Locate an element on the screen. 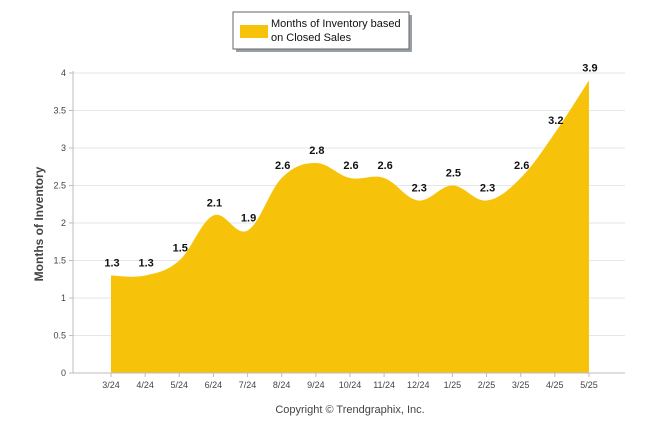 Image resolution: width=646 pixels, height=439 pixels. x-tick-label: 5/25 is located at coordinates (589, 385).